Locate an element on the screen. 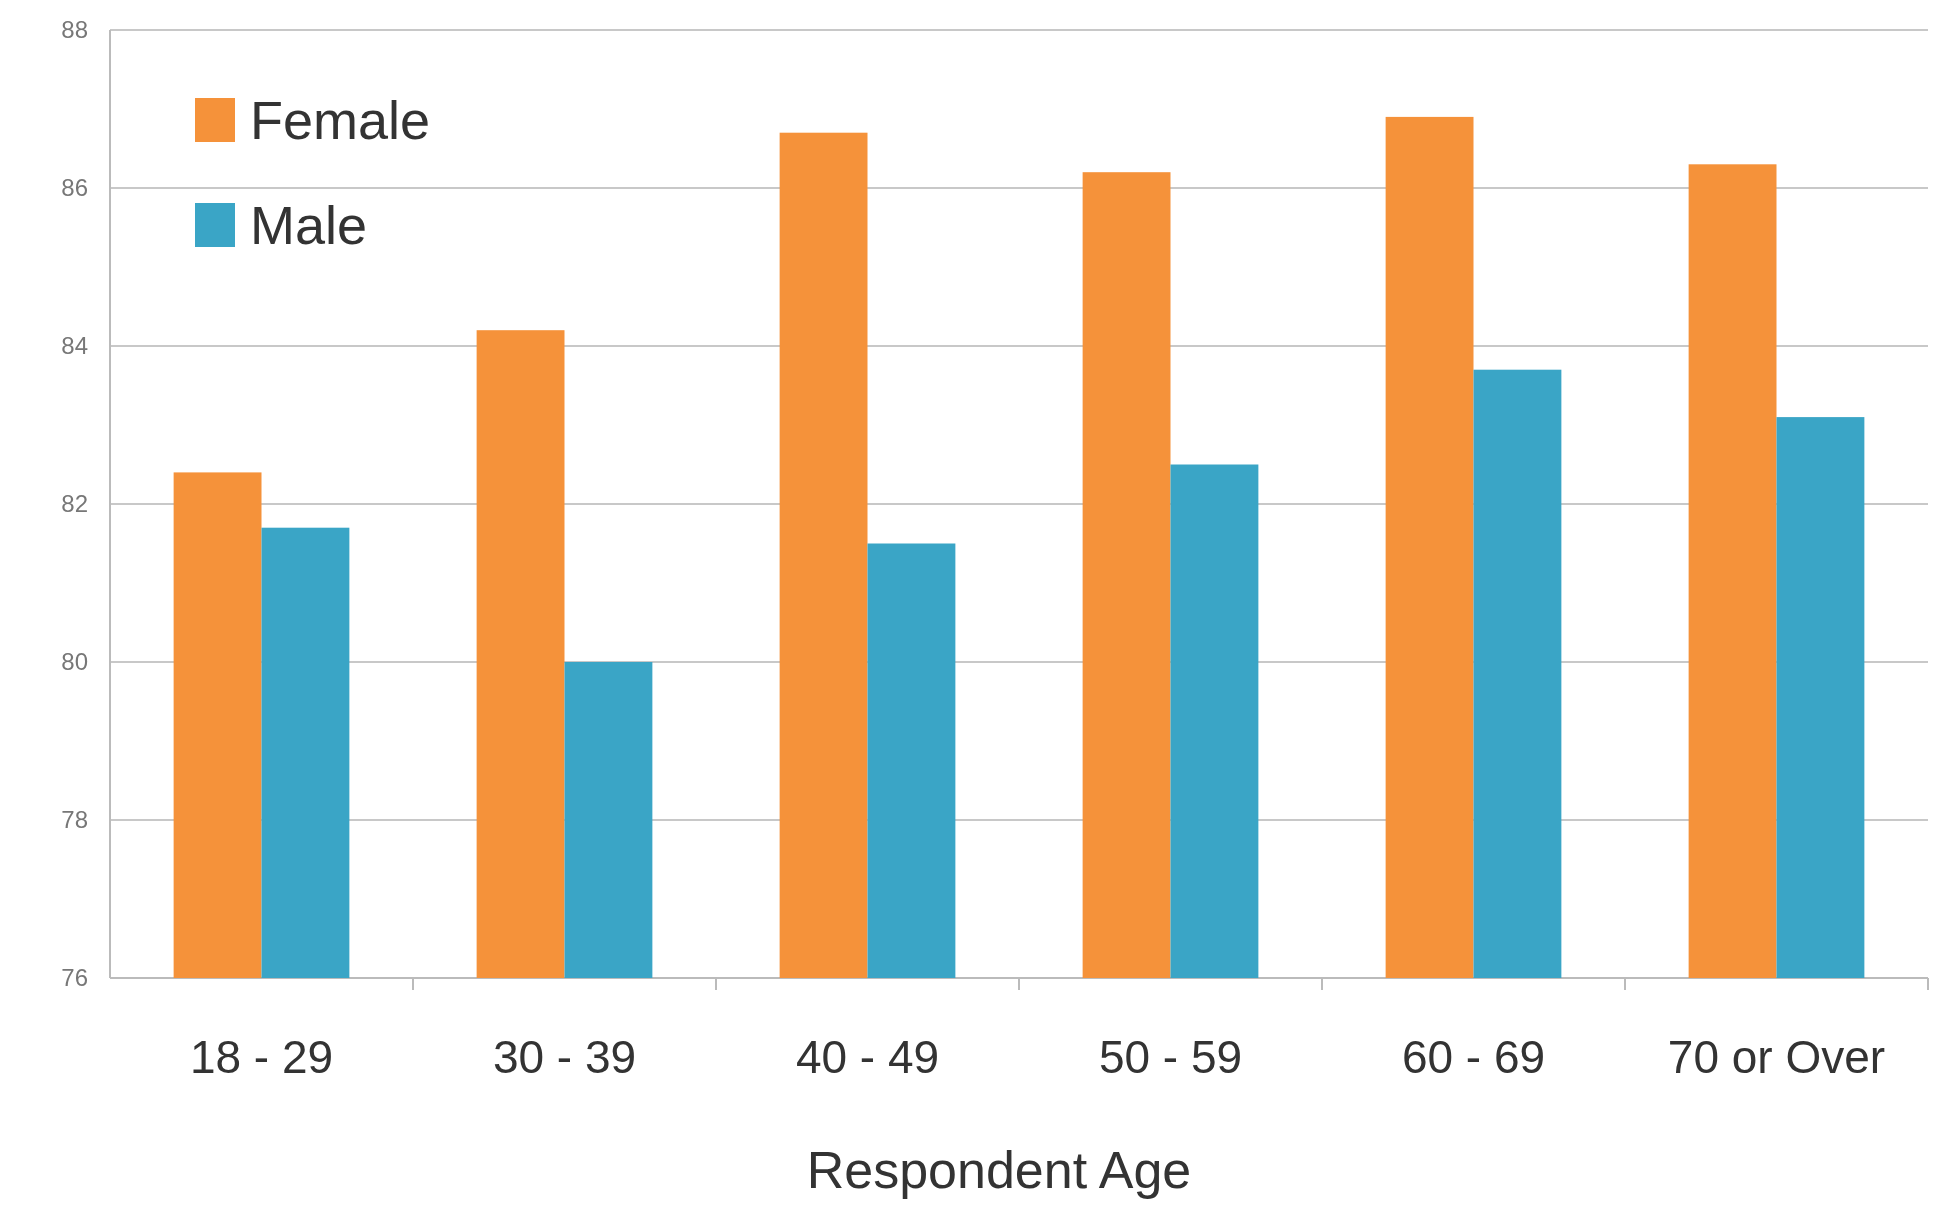  x-tick-label: 40 - 49 is located at coordinates (867, 1057).